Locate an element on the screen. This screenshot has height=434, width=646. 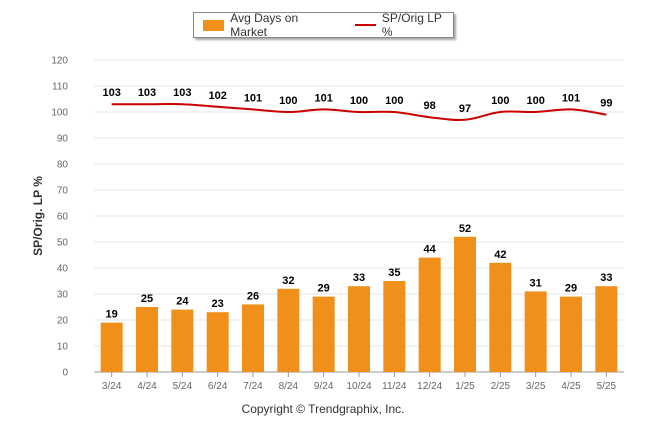
y-tick-label: 60 is located at coordinates (63, 217).